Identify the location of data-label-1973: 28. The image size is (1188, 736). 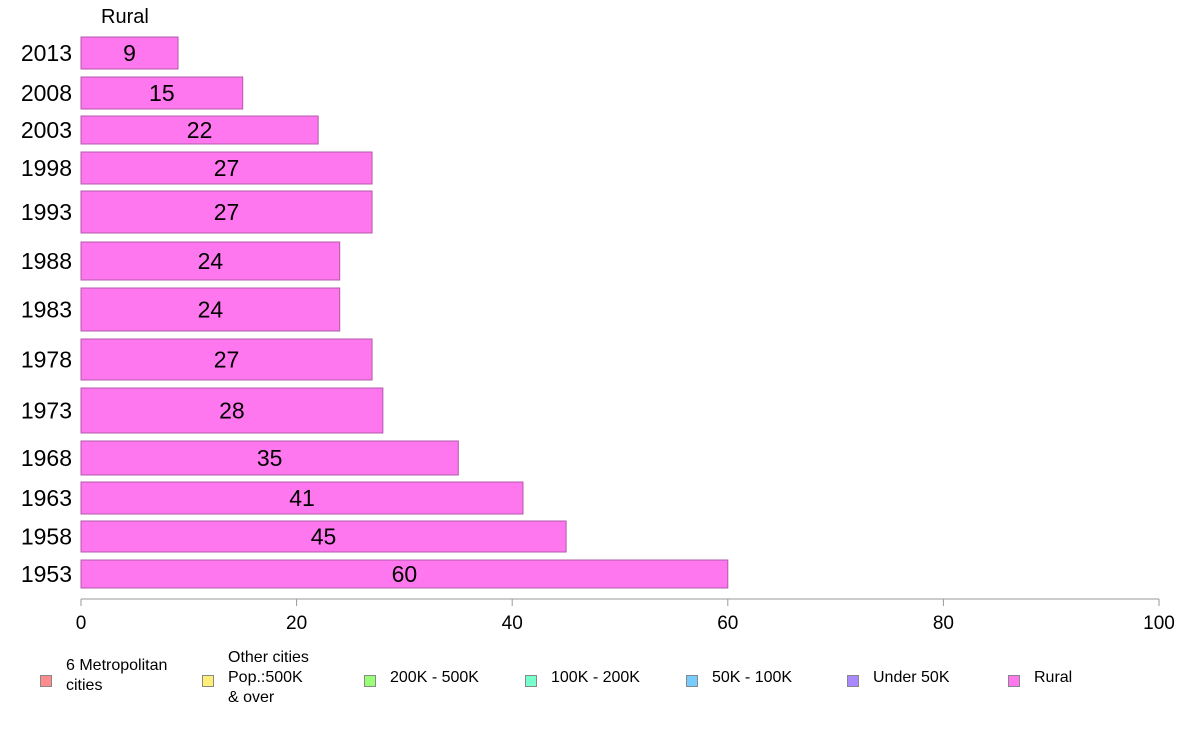
(232, 411).